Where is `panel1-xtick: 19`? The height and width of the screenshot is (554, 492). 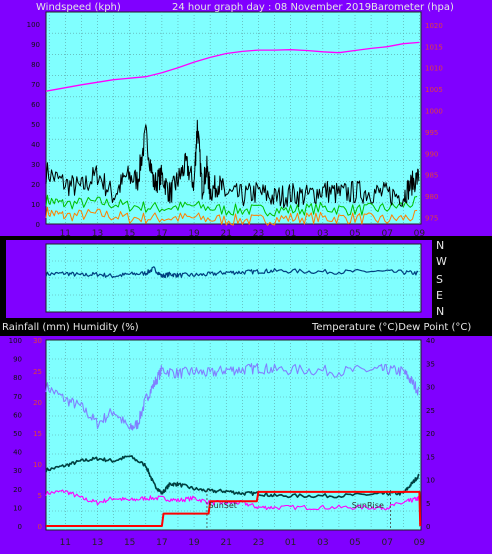
panel1-xtick: 19 is located at coordinates (194, 234).